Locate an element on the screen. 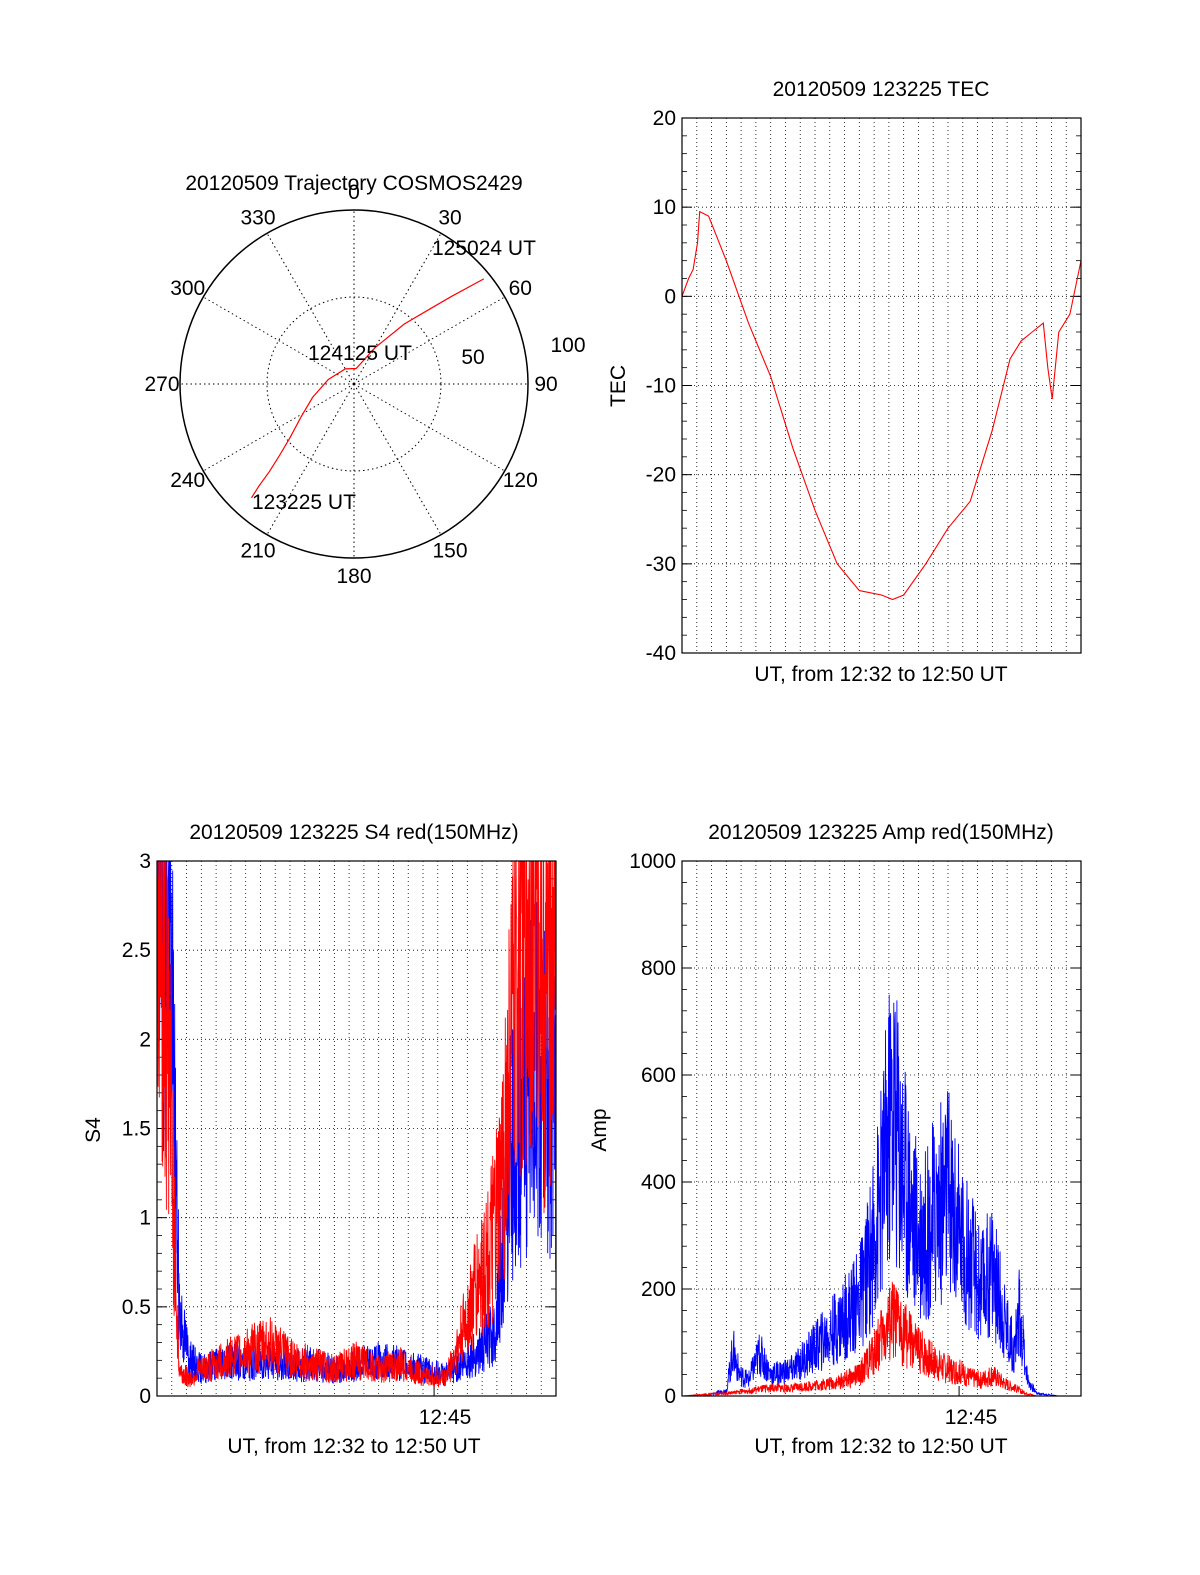 The height and width of the screenshot is (1575, 1200). amp-ytick-label: 600 is located at coordinates (658, 1075).